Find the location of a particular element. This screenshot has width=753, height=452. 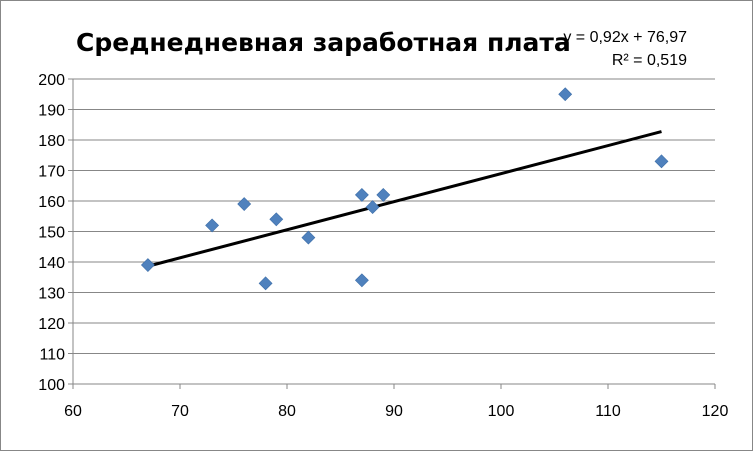

r-squared-label: R² = 0,519 is located at coordinates (649, 60).